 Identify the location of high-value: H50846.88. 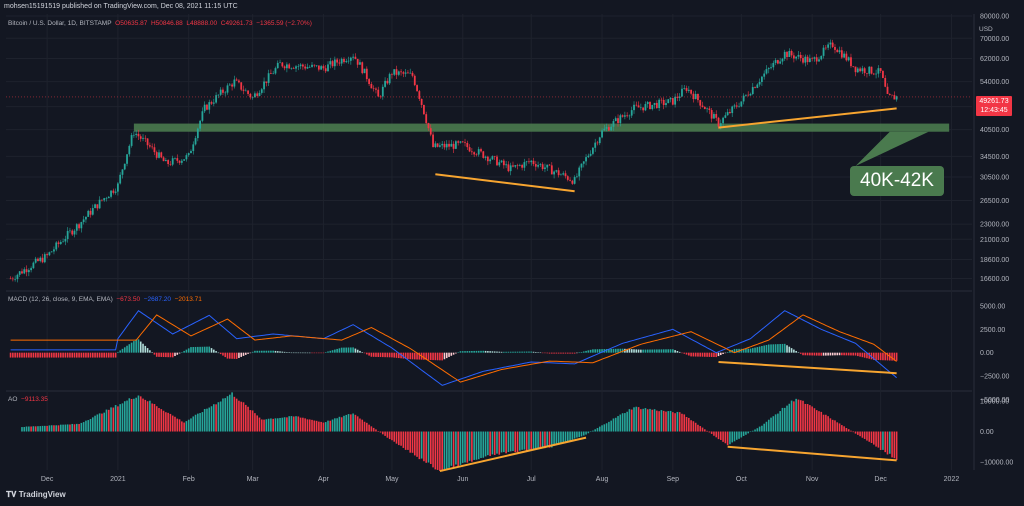
(166, 23).